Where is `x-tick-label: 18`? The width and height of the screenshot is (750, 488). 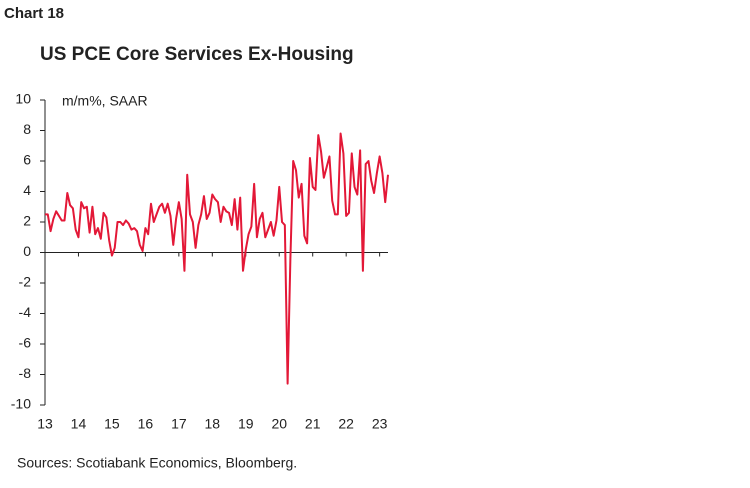
x-tick-label: 18 is located at coordinates (213, 424).